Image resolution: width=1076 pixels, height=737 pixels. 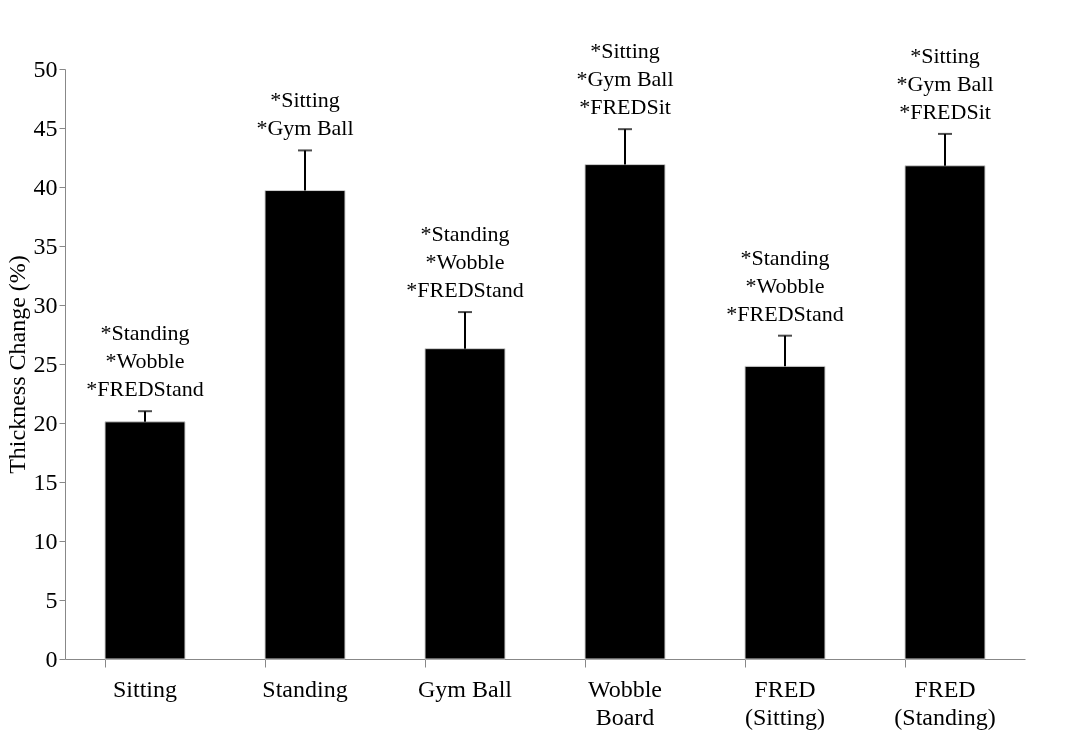 What do you see at coordinates (45, 68) in the screenshot?
I see `y-tick-label: 50` at bounding box center [45, 68].